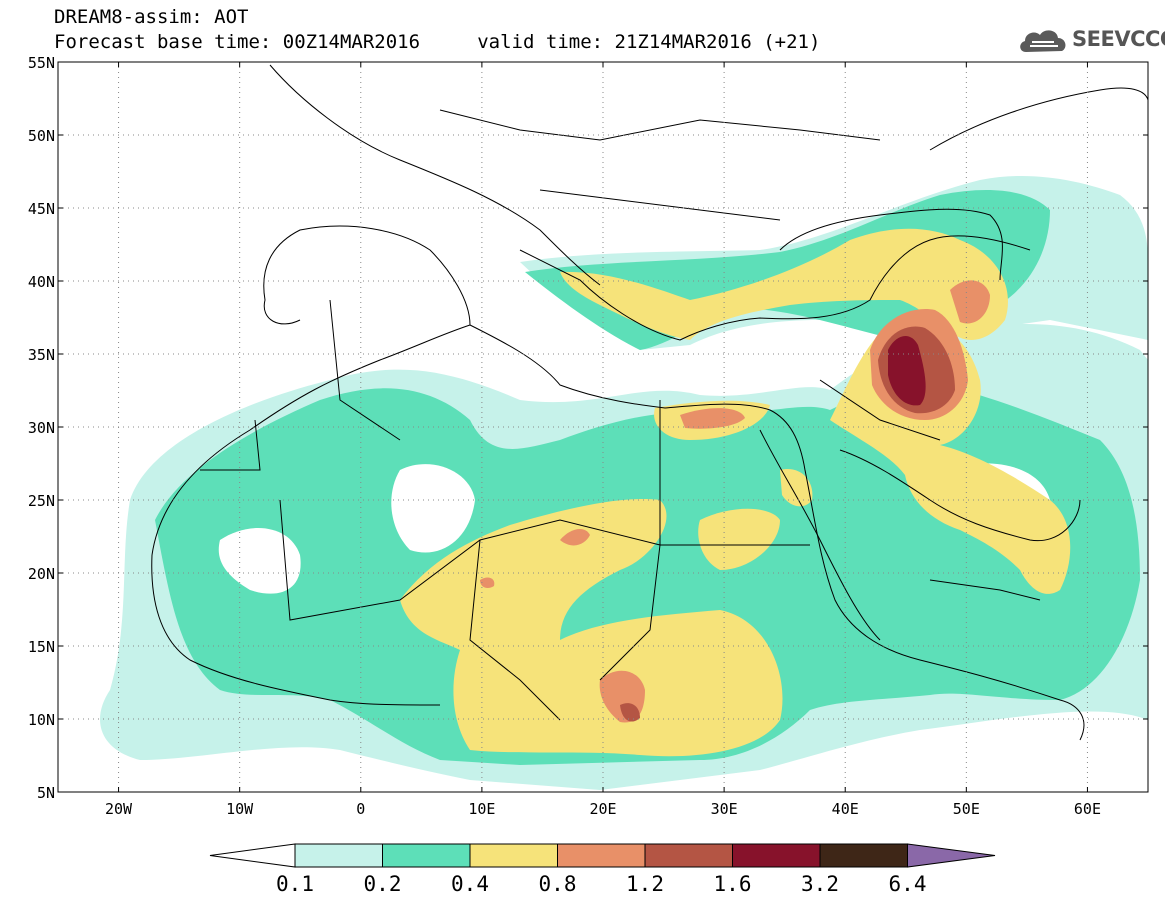 Image resolution: width=1165 pixels, height=905 pixels. I want to click on longitude-labels: 20W 10W 0 10E 20E 30E 40E 50E 60E, so click(603, 809).